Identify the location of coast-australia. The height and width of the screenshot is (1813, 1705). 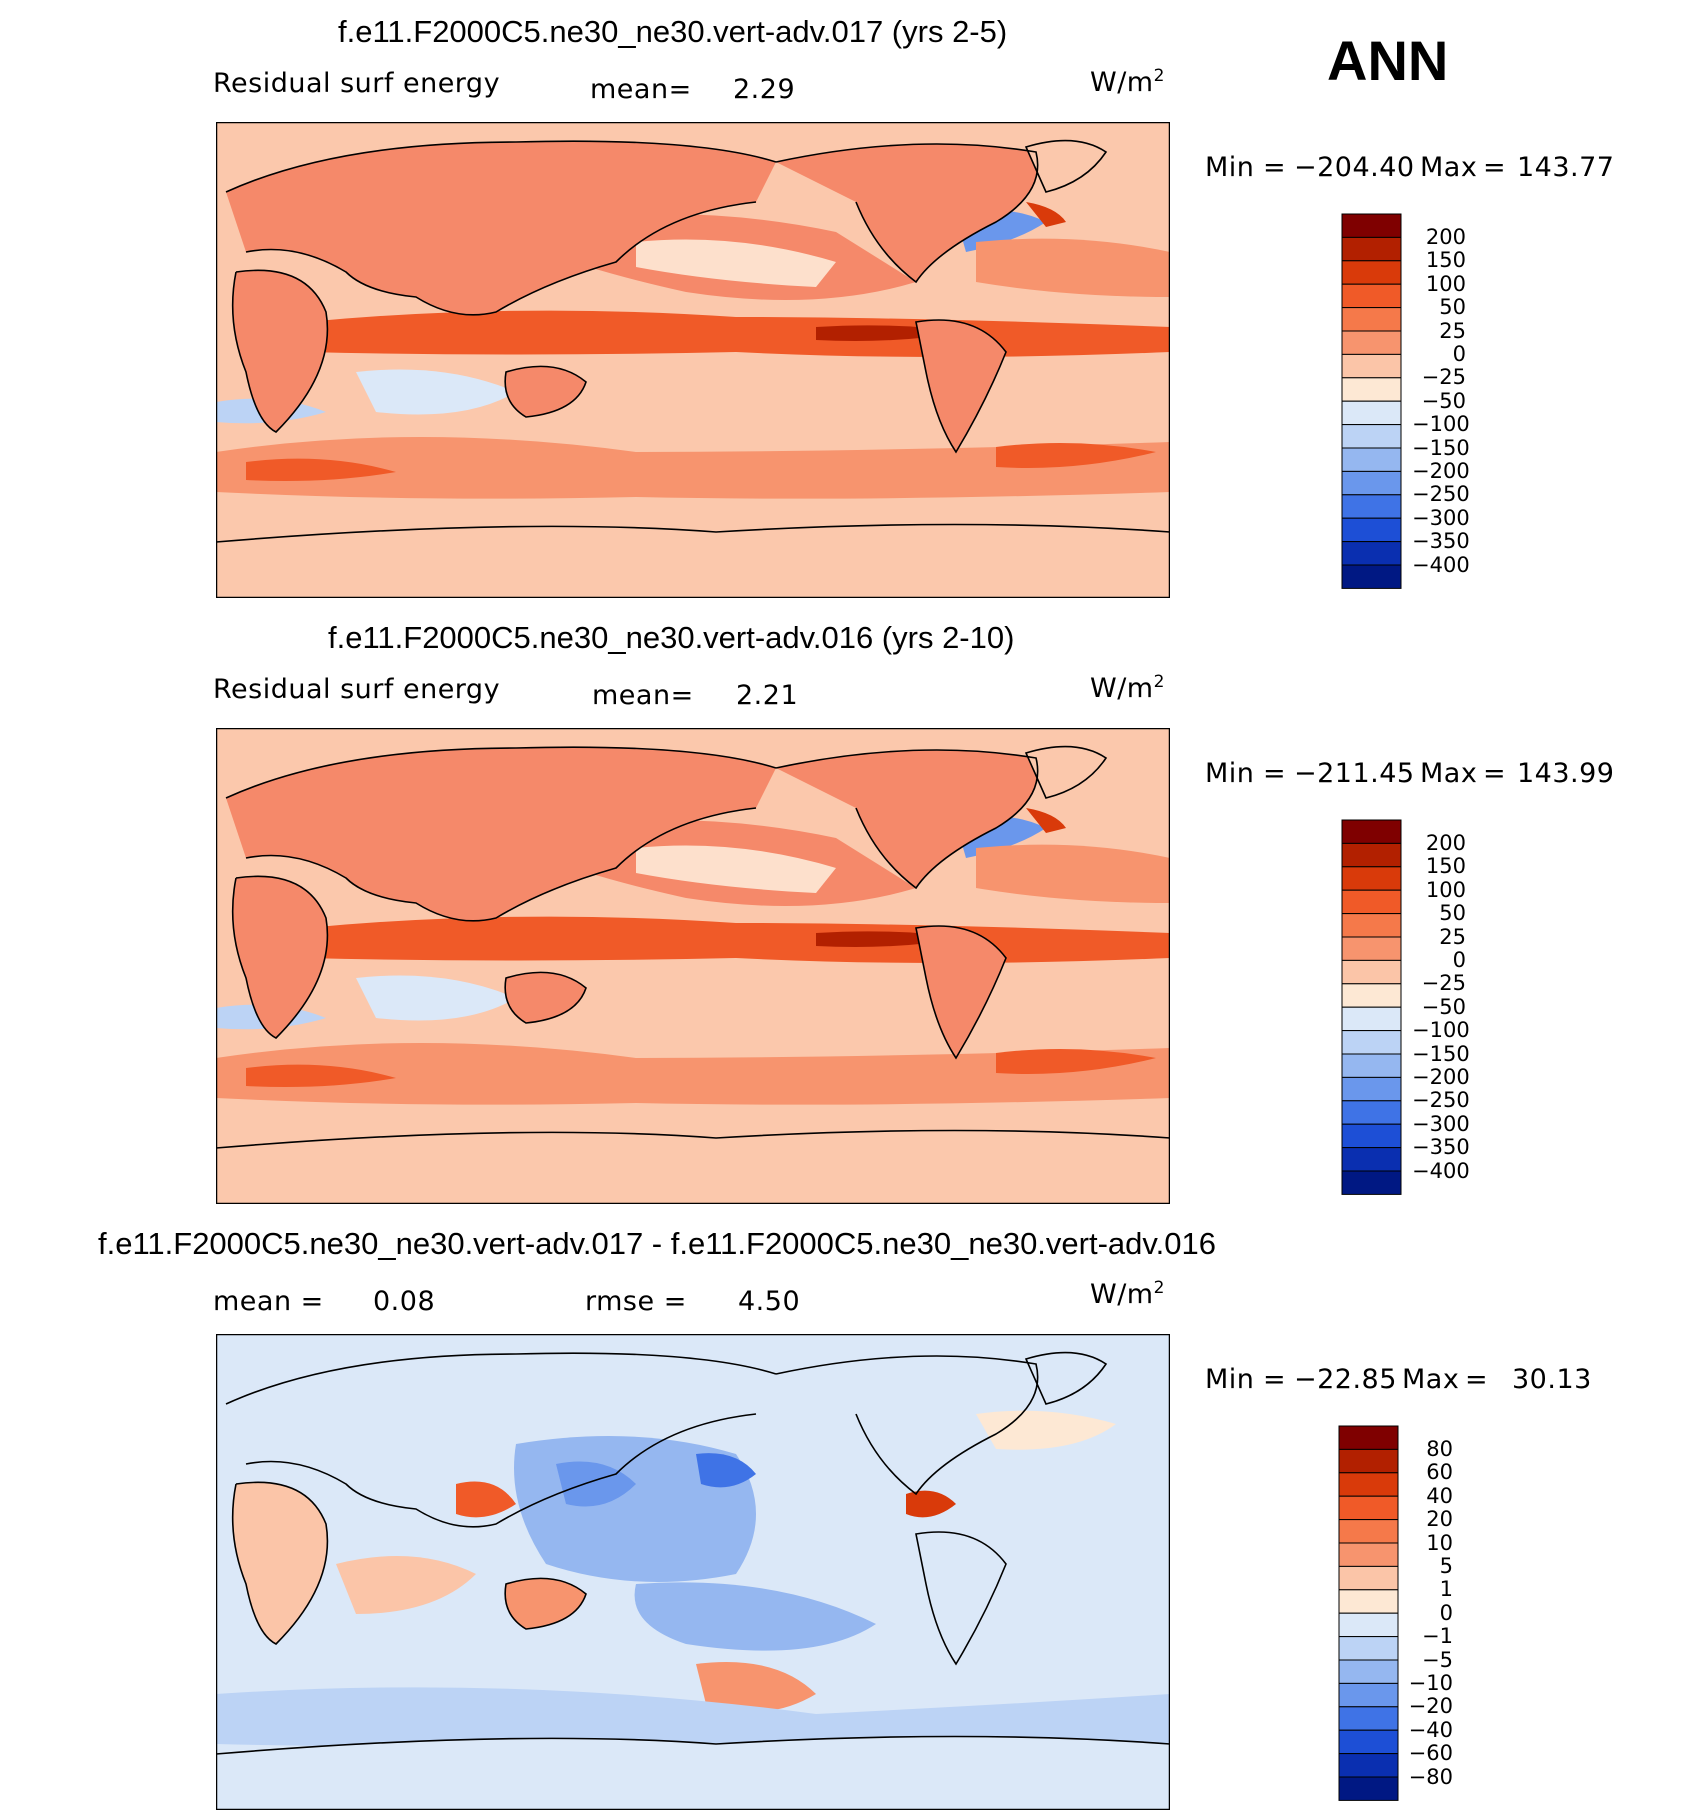
(545, 391).